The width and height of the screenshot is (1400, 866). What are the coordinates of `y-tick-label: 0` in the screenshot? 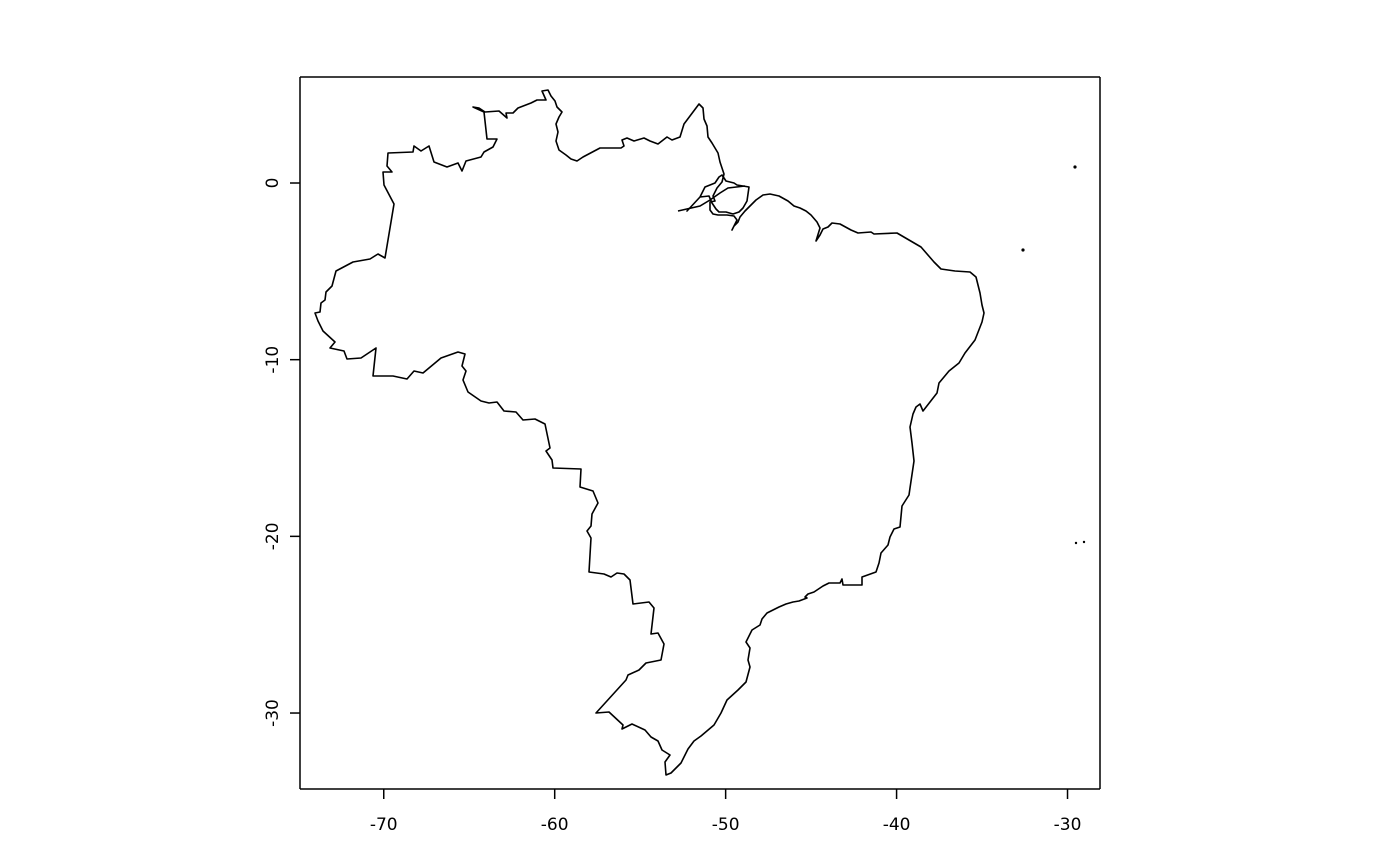 It's located at (273, 183).